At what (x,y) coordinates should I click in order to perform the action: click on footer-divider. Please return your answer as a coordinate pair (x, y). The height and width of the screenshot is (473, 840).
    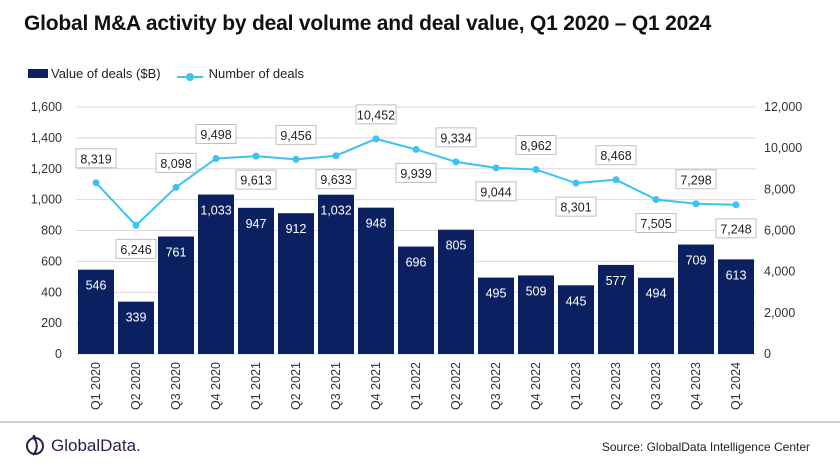
    Looking at the image, I should click on (420, 422).